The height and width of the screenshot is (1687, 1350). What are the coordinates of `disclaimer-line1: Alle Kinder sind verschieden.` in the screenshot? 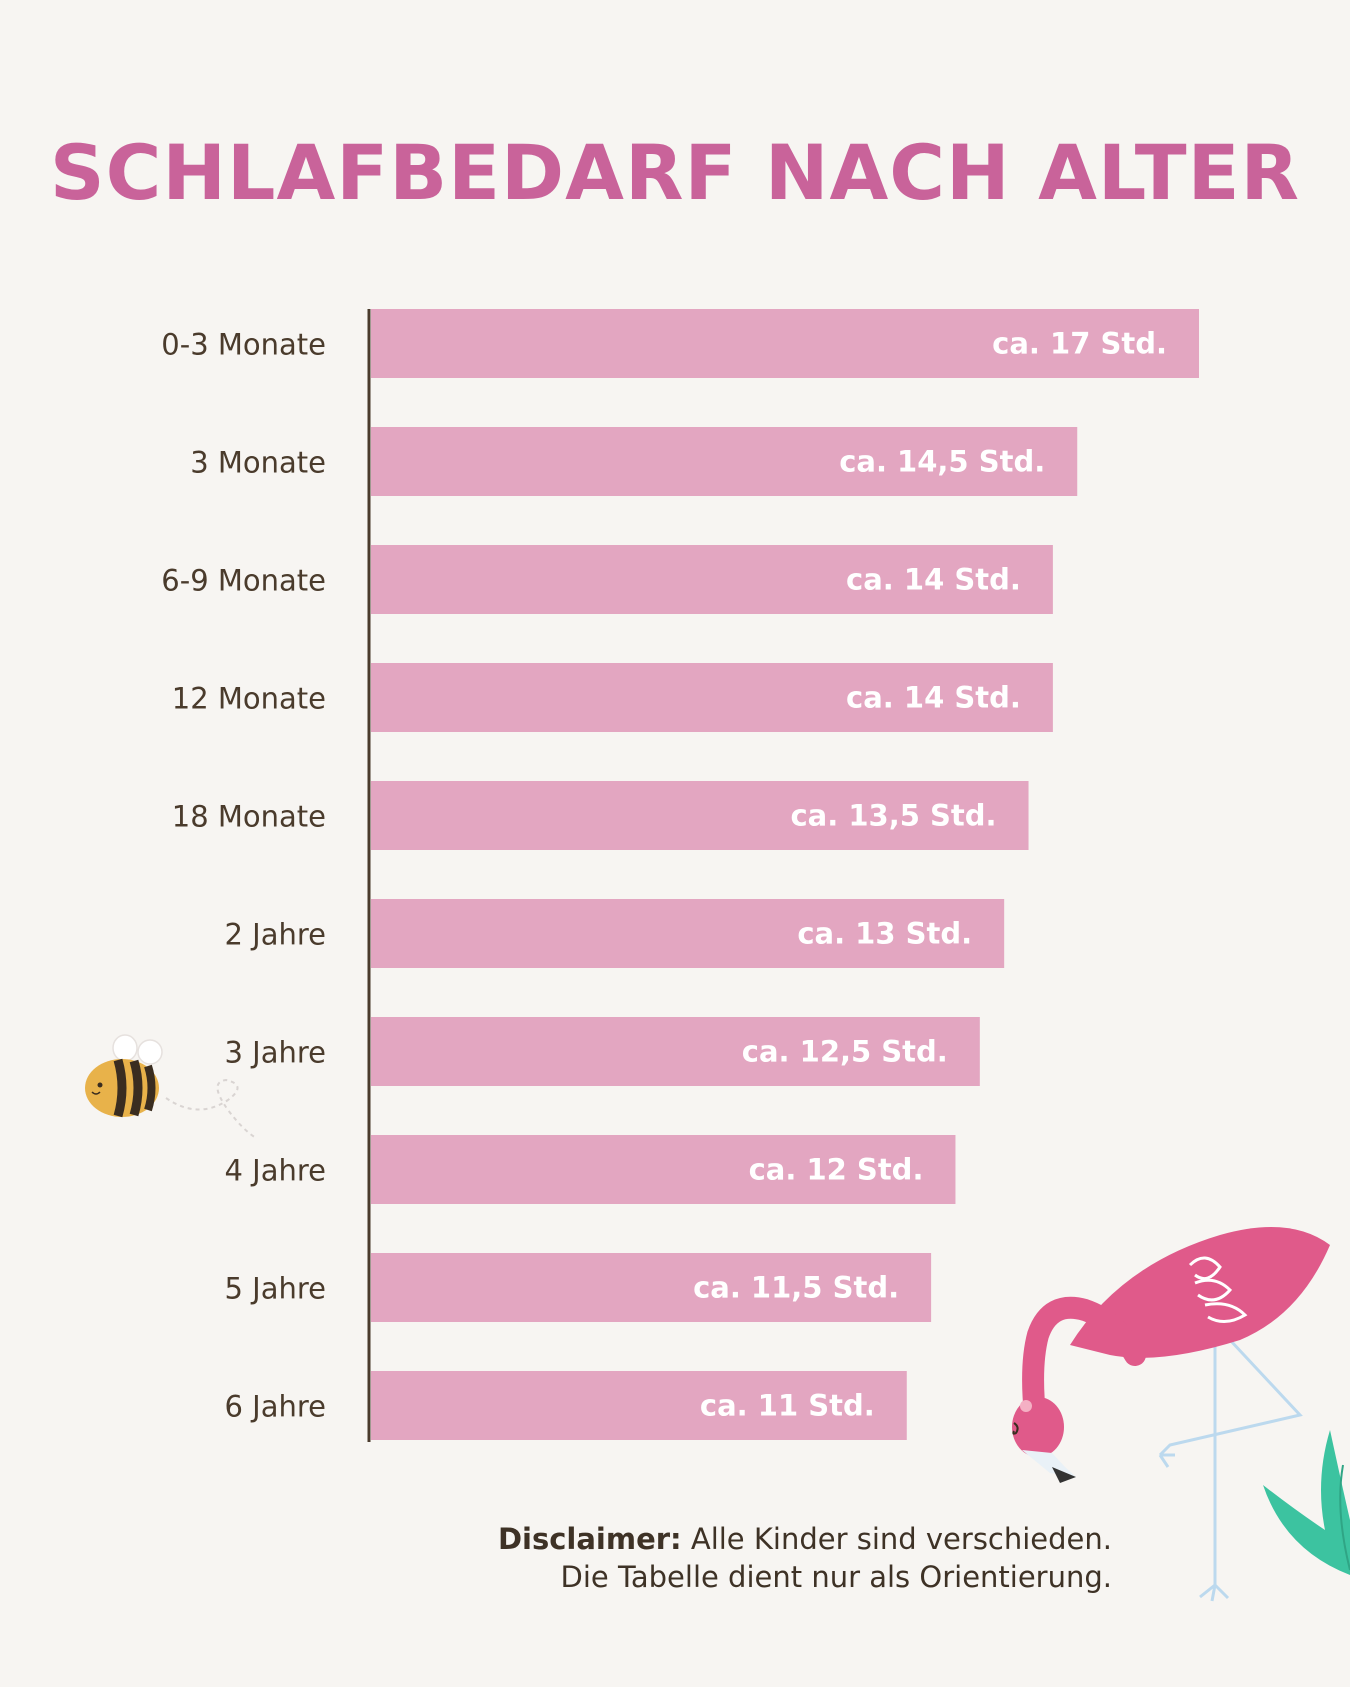 It's located at (901, 1539).